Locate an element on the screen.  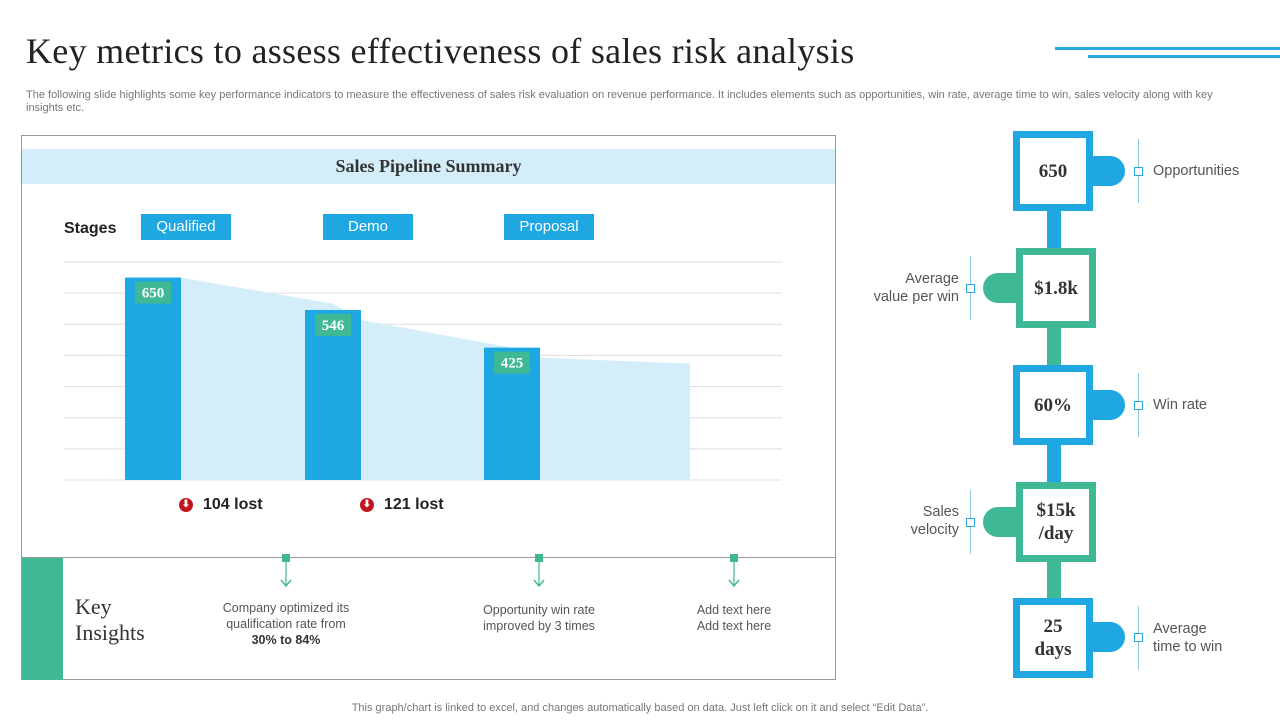
metric-label-average-value-per-win: Average value per win is located at coordinates (916, 288).